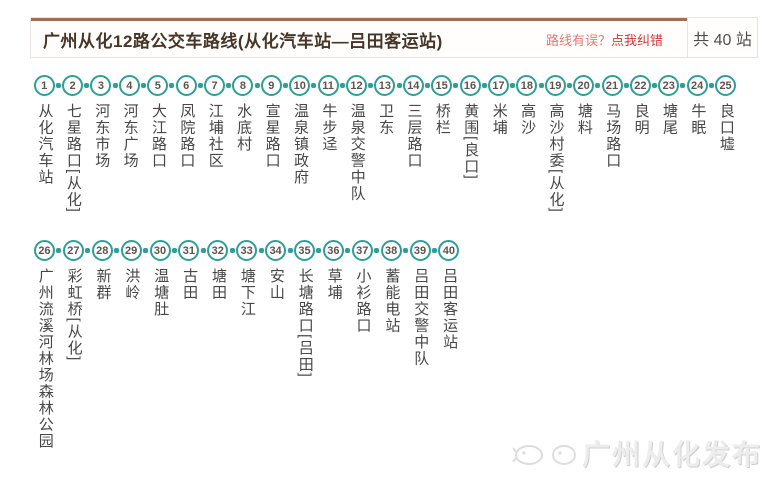 This screenshot has height=485, width=780. I want to click on station-number-circle: 33, so click(247, 250).